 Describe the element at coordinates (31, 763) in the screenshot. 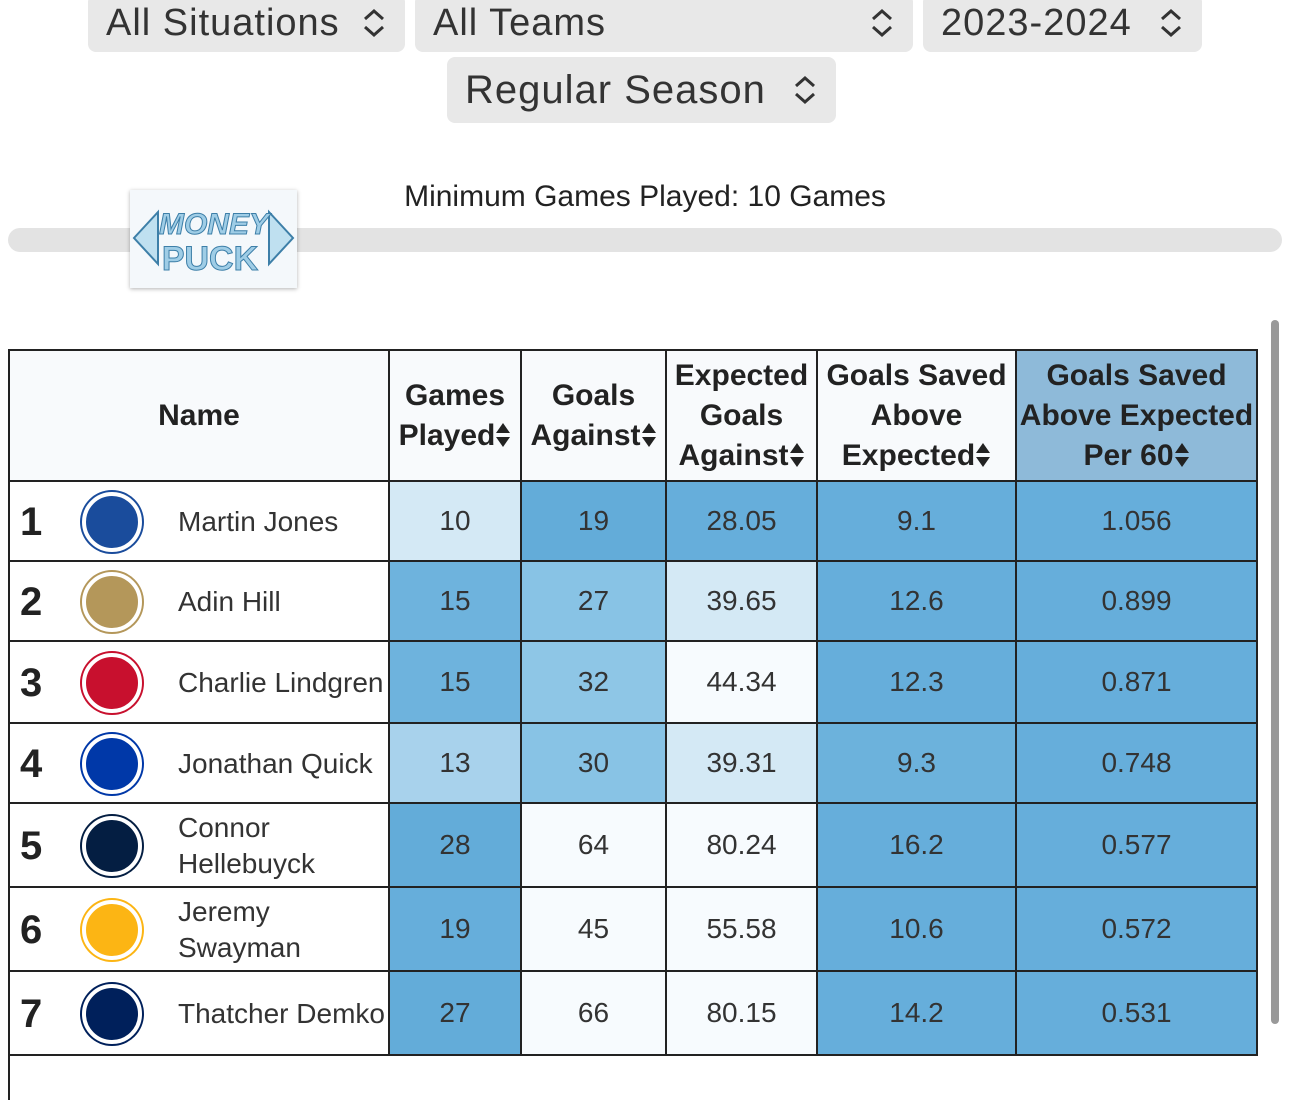

I see `rank: 4` at that location.